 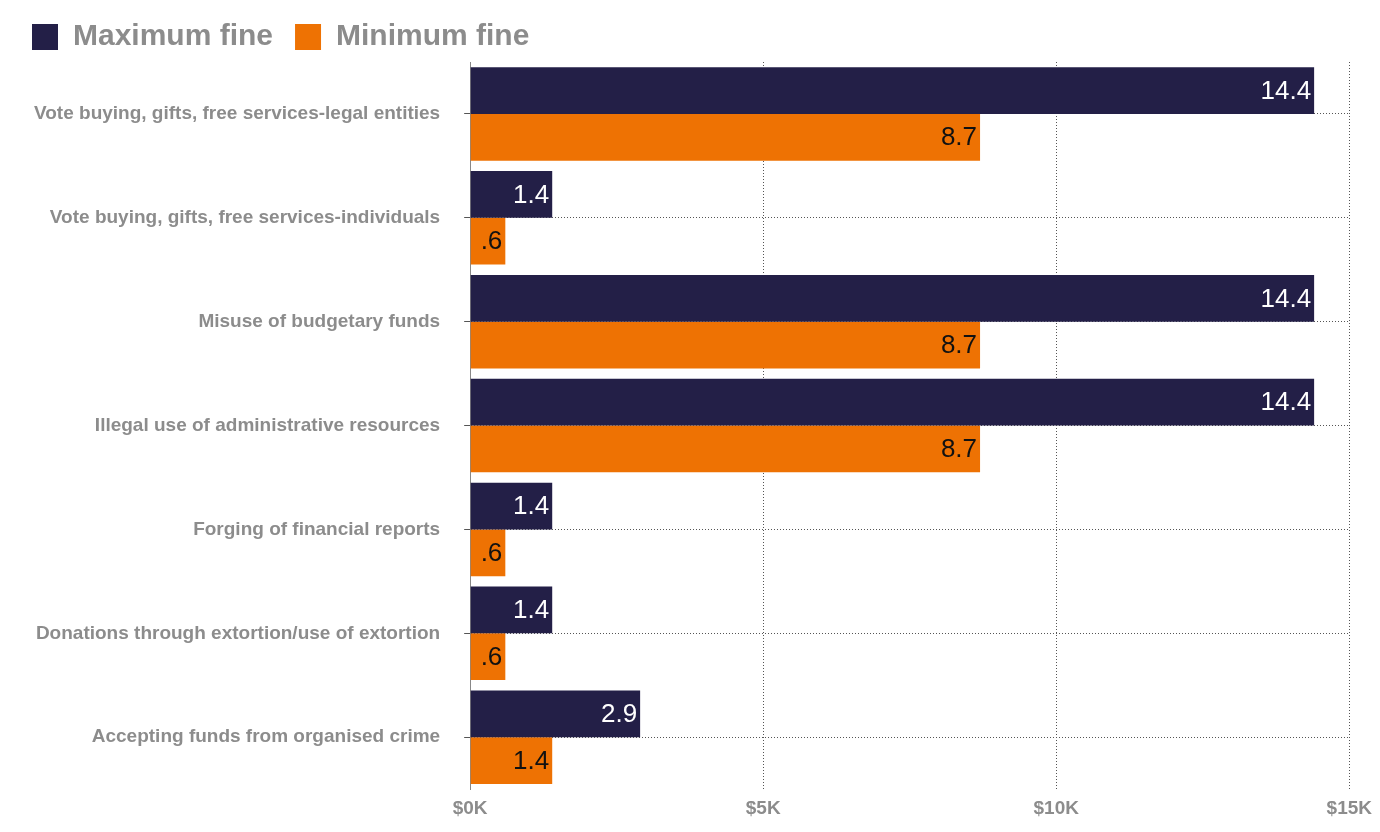 I want to click on y-tick-label: Donations through extortion/use of extortion, so click(x=238, y=632).